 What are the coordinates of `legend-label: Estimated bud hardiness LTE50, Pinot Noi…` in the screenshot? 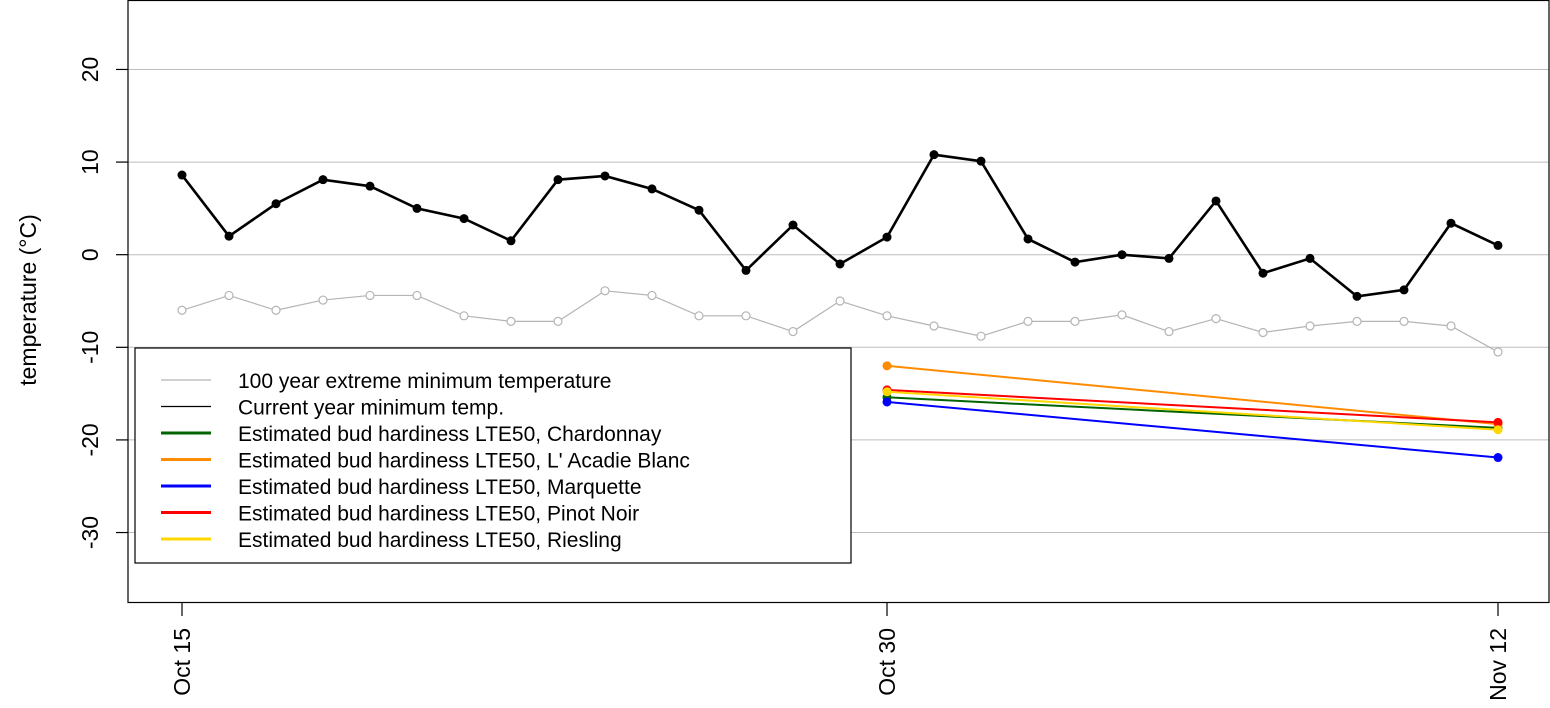 It's located at (438, 514).